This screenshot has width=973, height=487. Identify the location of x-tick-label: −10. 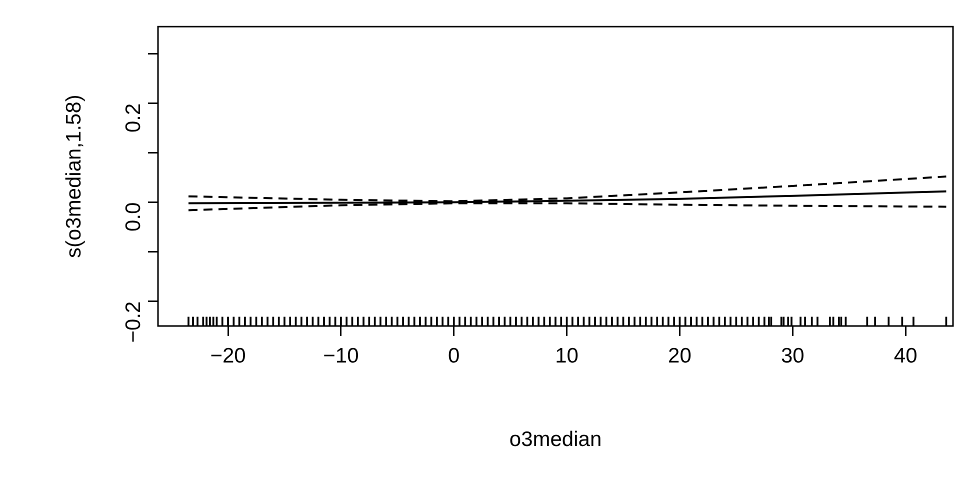
(341, 356).